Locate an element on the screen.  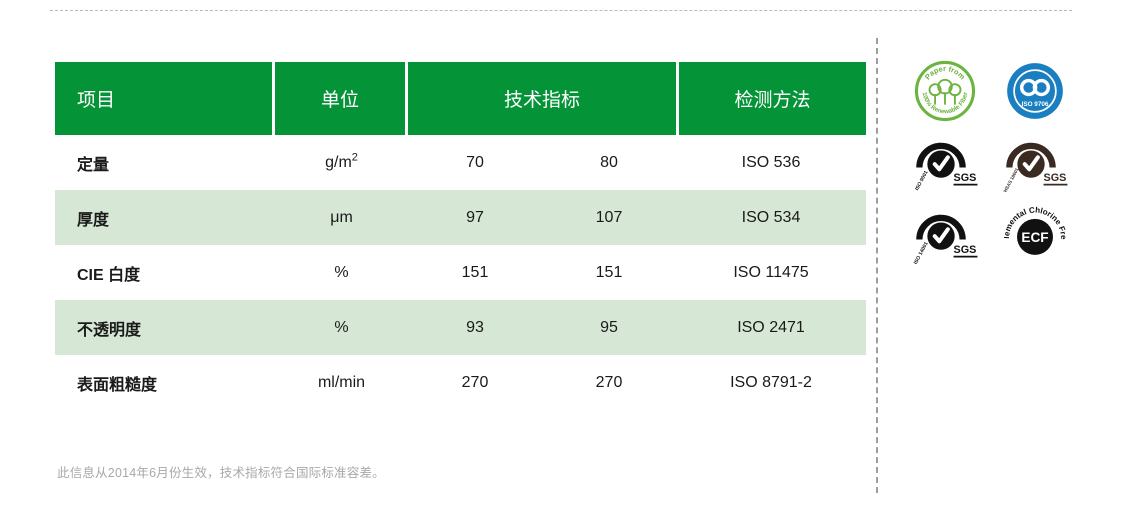
table-row: 厚度 μm 97 107 ISO 534 is located at coordinates (460, 217).